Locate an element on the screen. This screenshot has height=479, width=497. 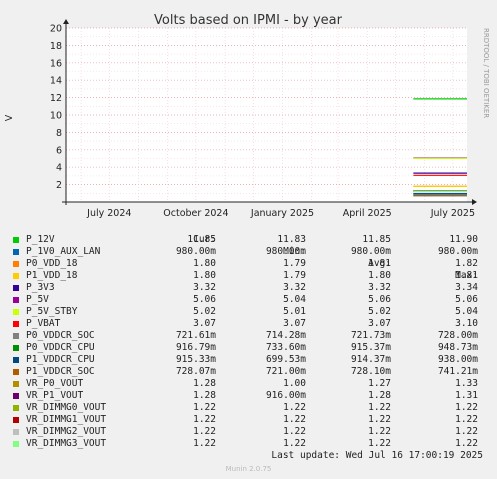
legend-cur-value: 11.85 is located at coordinates (201, 239).